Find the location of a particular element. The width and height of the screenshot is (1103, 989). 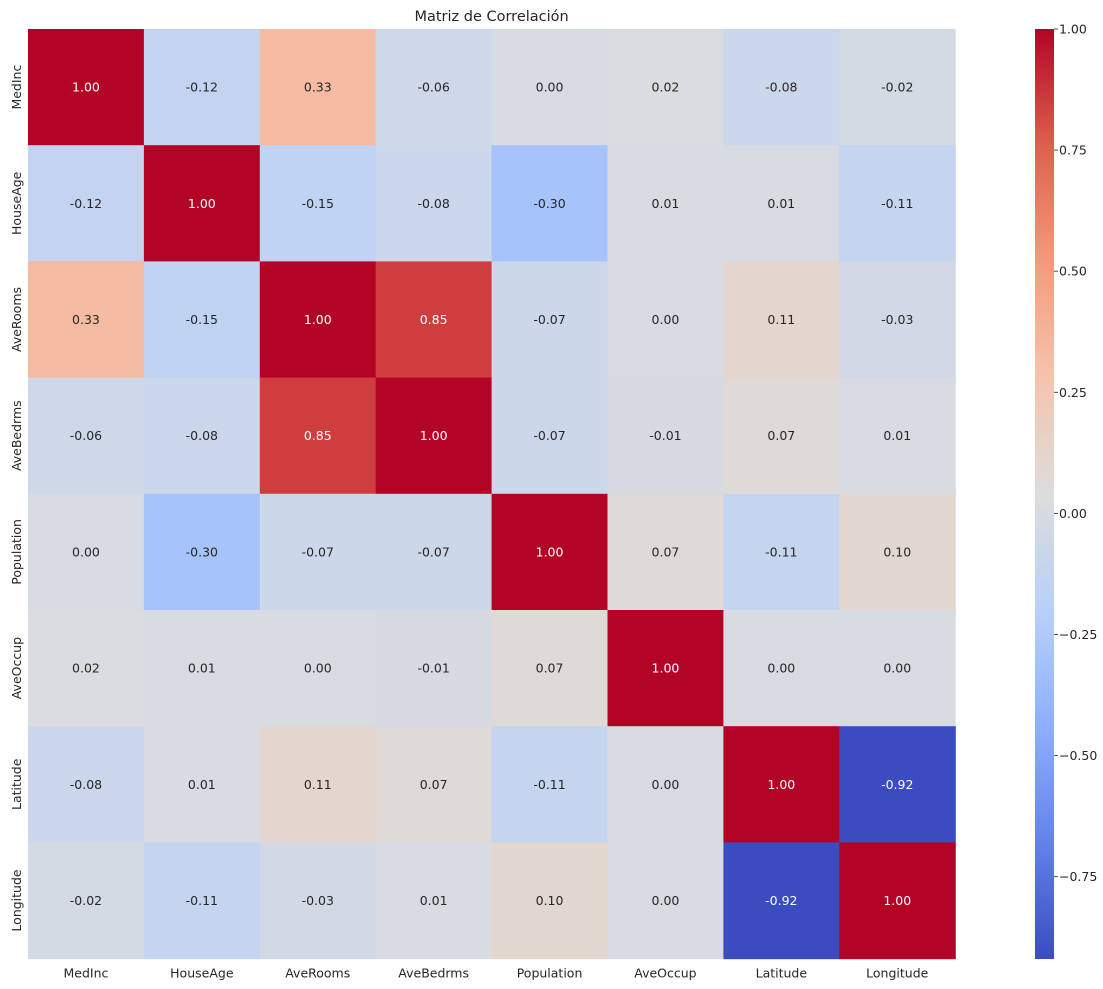

x-tick-label: AveRooms is located at coordinates (317, 973).